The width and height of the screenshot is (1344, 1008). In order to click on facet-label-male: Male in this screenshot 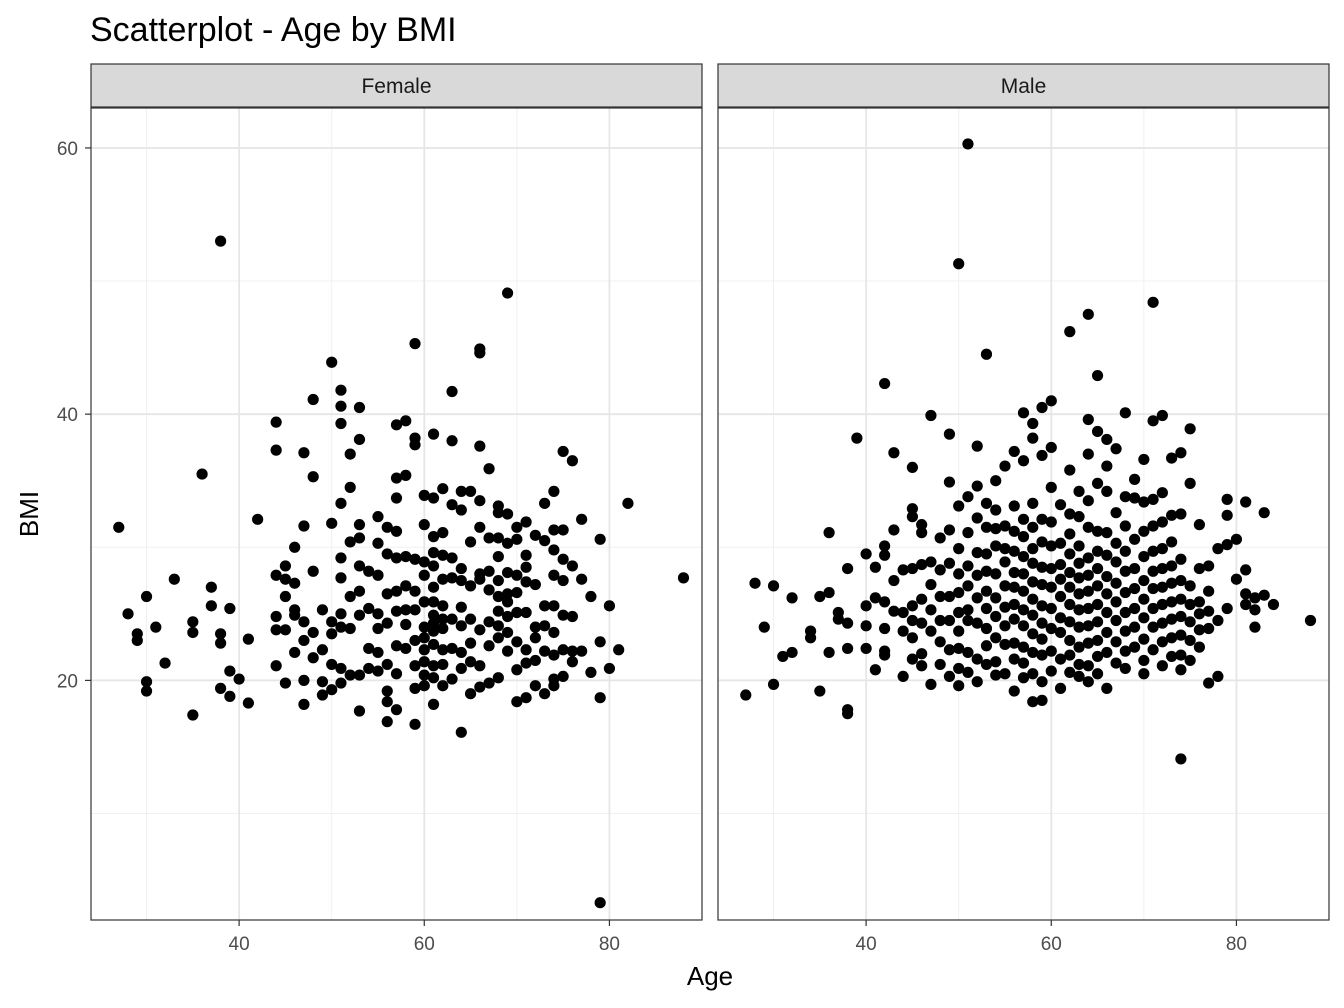, I will do `click(1024, 86)`.